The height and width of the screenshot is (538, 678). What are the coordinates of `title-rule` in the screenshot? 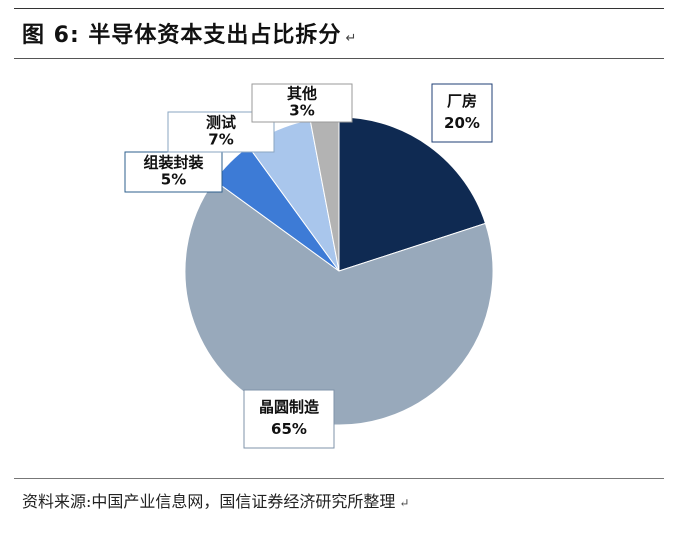 It's located at (339, 58).